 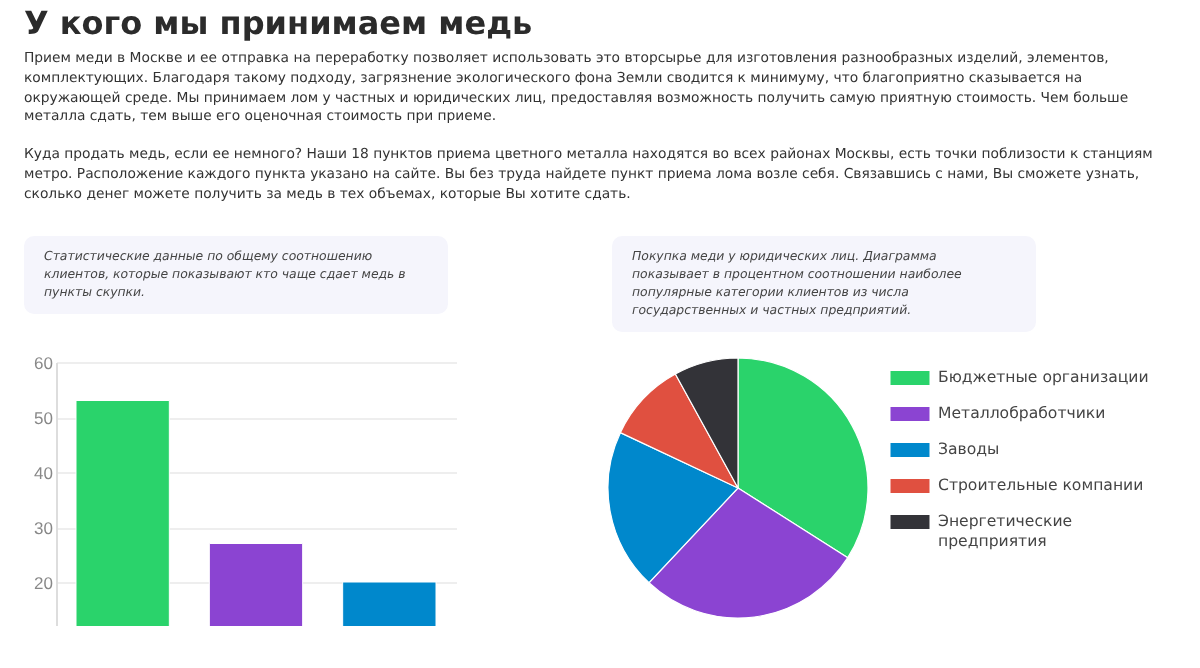 What do you see at coordinates (44, 363) in the screenshot?
I see `y-tick-label: 60` at bounding box center [44, 363].